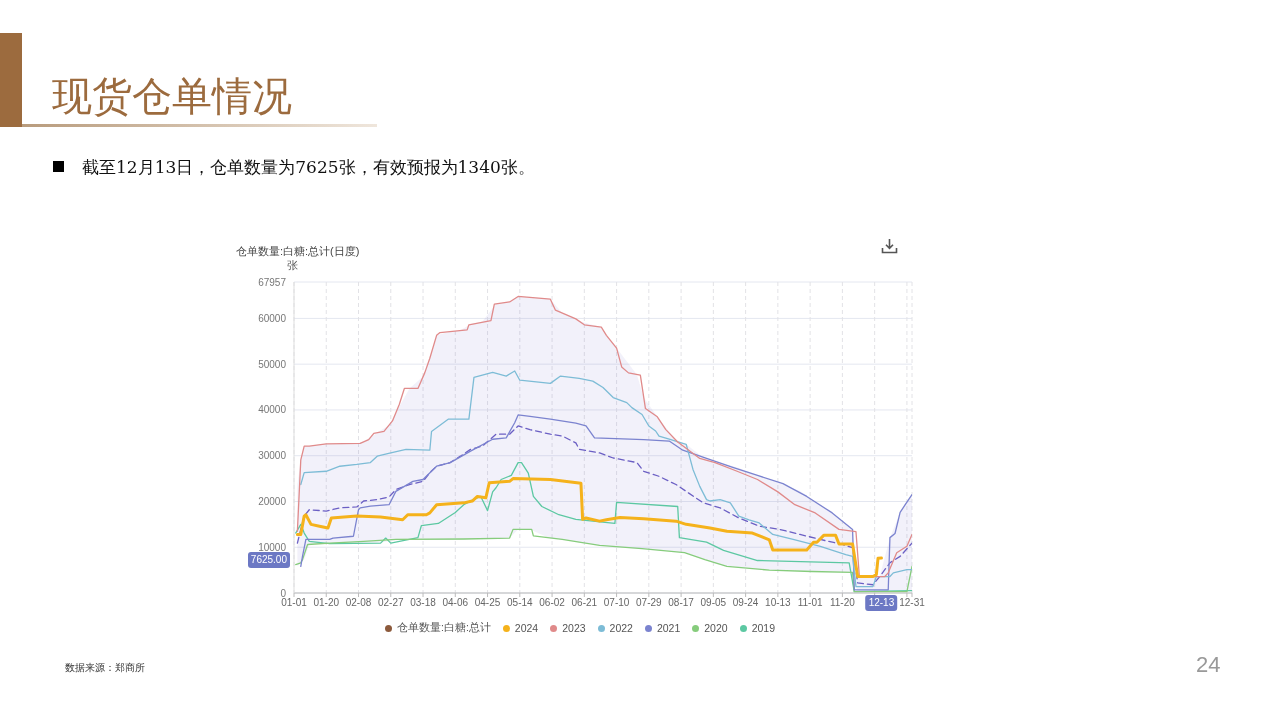 Image resolution: width=1280 pixels, height=720 pixels. Describe the element at coordinates (444, 628) in the screenshot. I see `legend-label: 仓单数量:白糖:总计` at that location.